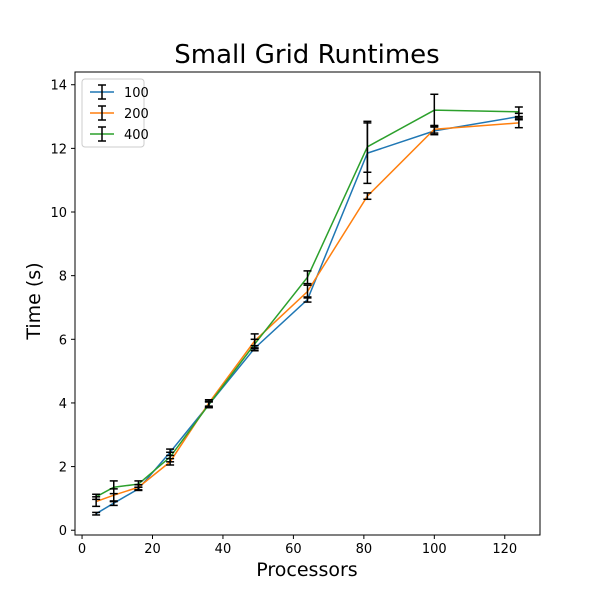  I want to click on chart-title: Small Grid Runtimes, so click(306, 55).